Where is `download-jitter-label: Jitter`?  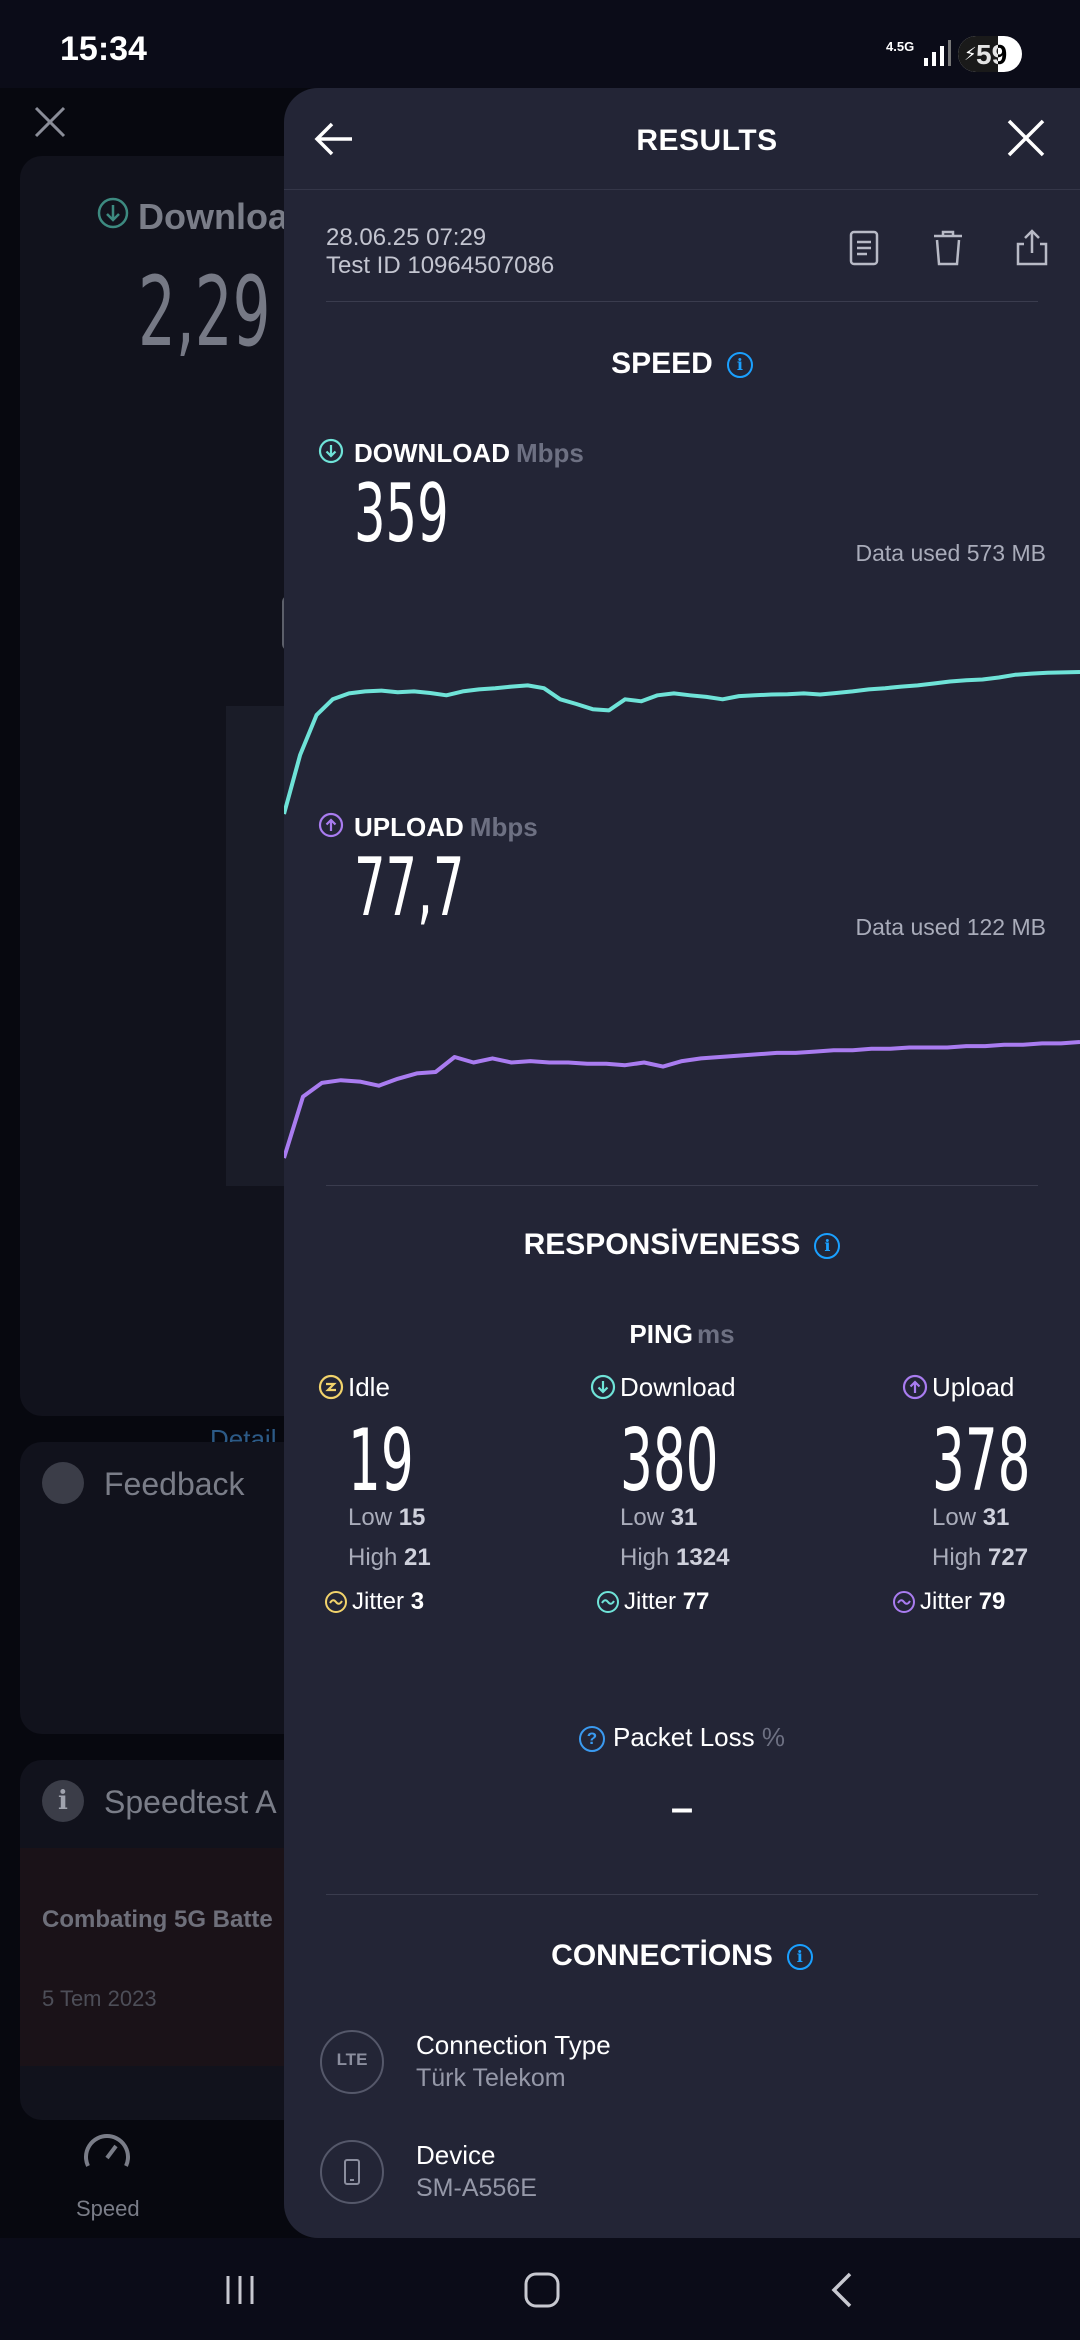 download-jitter-label: Jitter is located at coordinates (650, 1601).